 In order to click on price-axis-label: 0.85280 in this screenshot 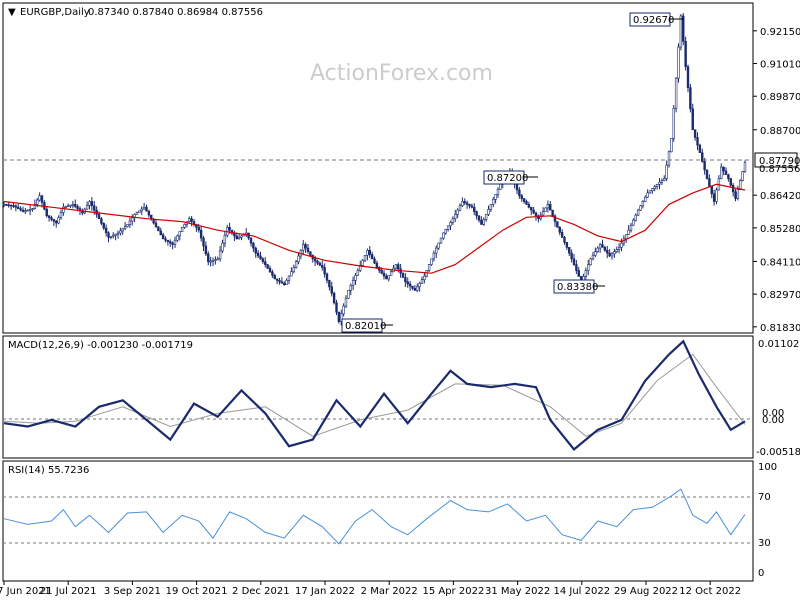, I will do `click(780, 229)`.